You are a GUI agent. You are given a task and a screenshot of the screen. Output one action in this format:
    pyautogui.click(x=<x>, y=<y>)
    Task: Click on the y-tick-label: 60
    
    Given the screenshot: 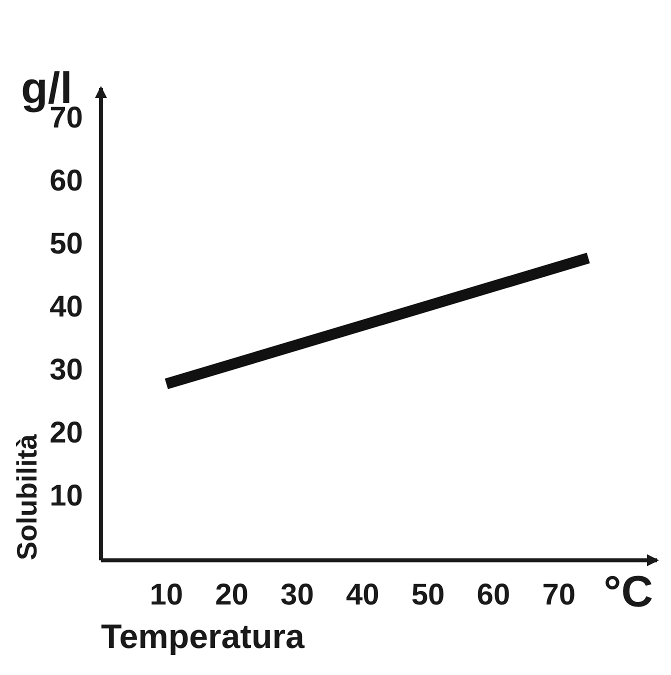 What is the action you would take?
    pyautogui.click(x=66, y=181)
    